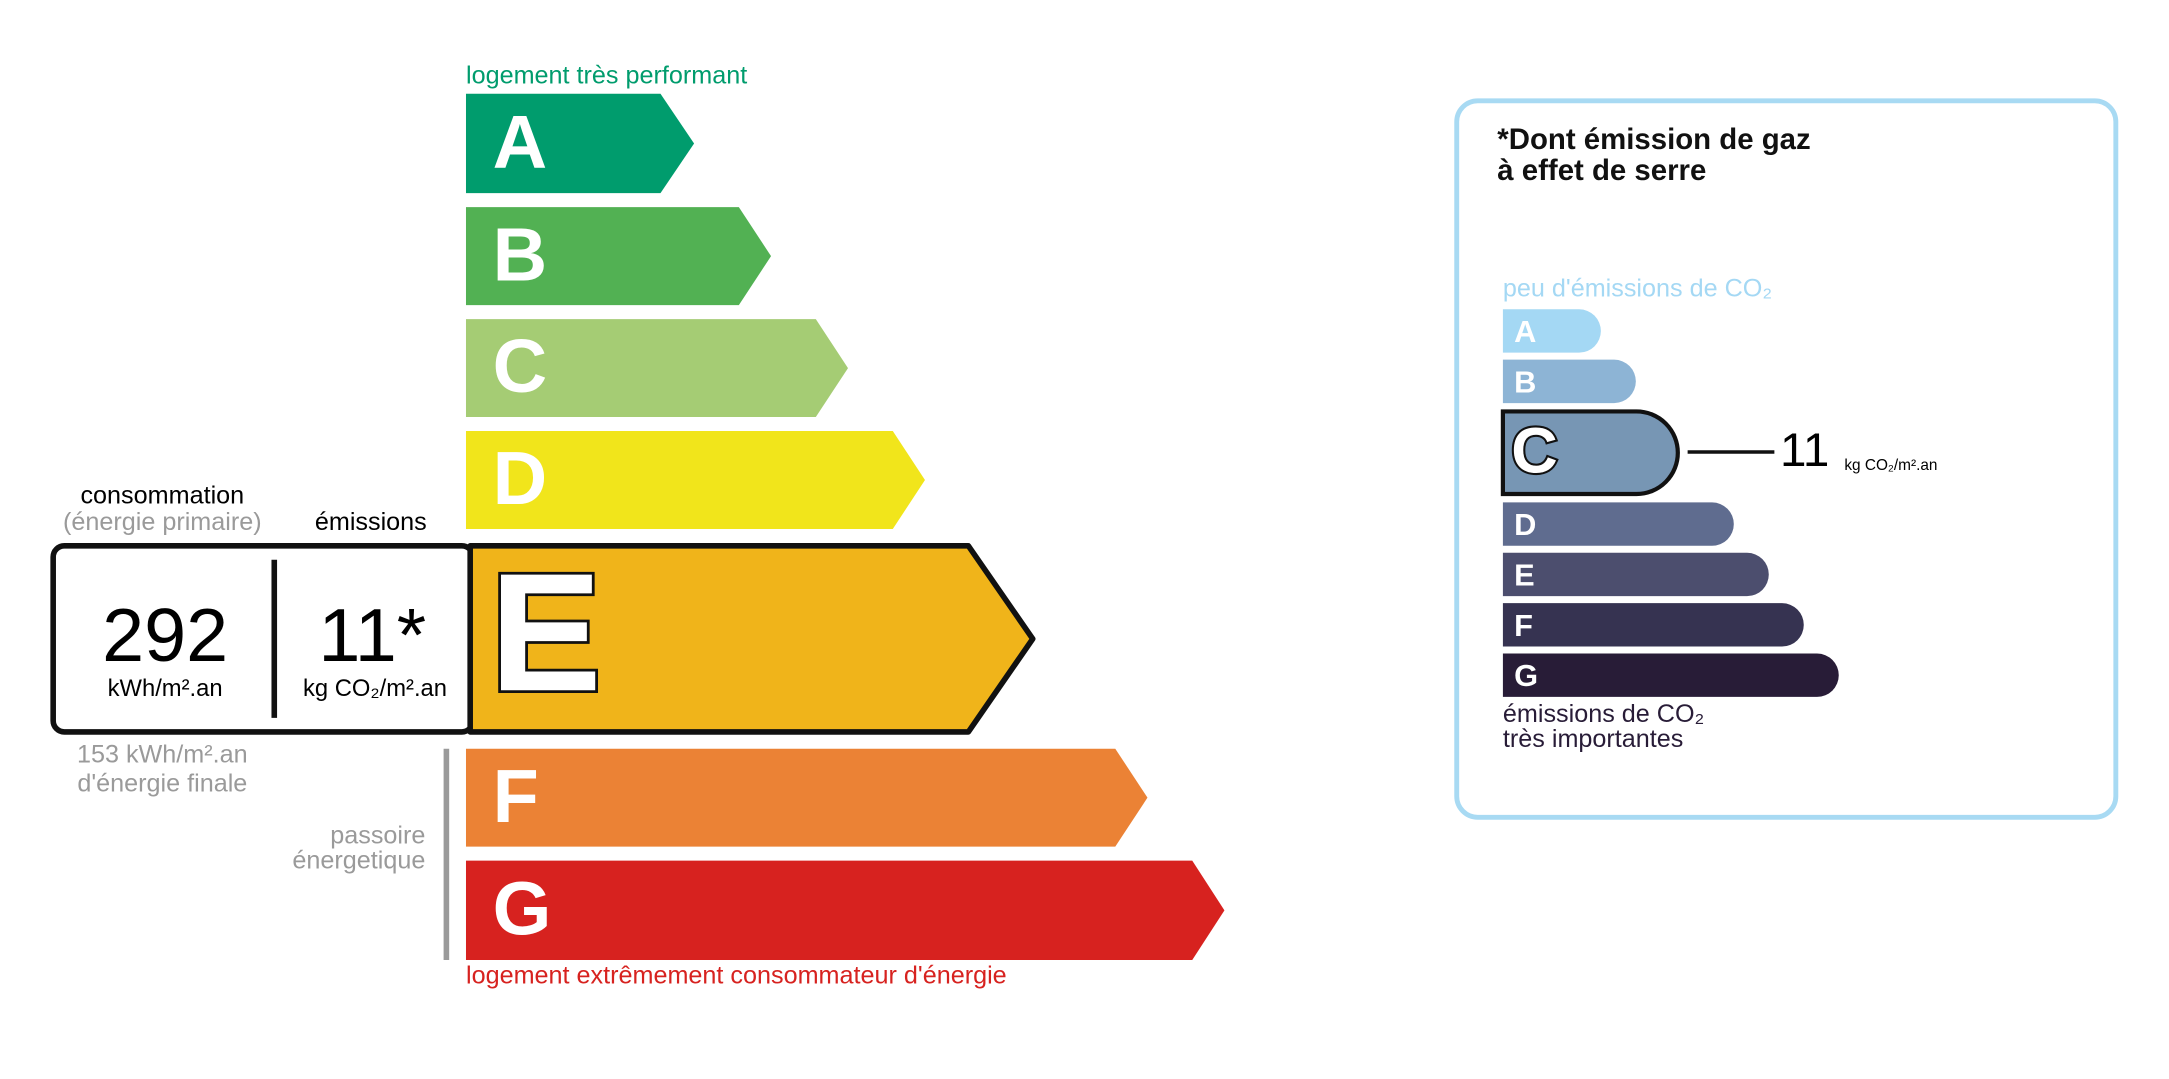  What do you see at coordinates (1534, 451) in the screenshot?
I see `ghg-class-letter: C` at bounding box center [1534, 451].